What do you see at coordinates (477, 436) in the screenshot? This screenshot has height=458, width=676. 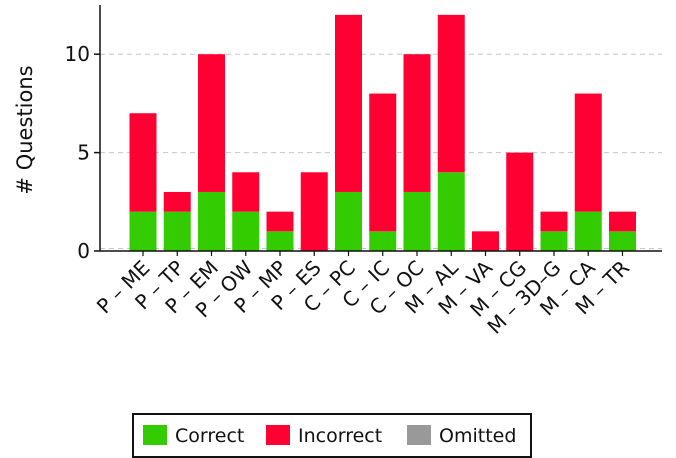 I see `legend-label-omitted: Omitted` at bounding box center [477, 436].